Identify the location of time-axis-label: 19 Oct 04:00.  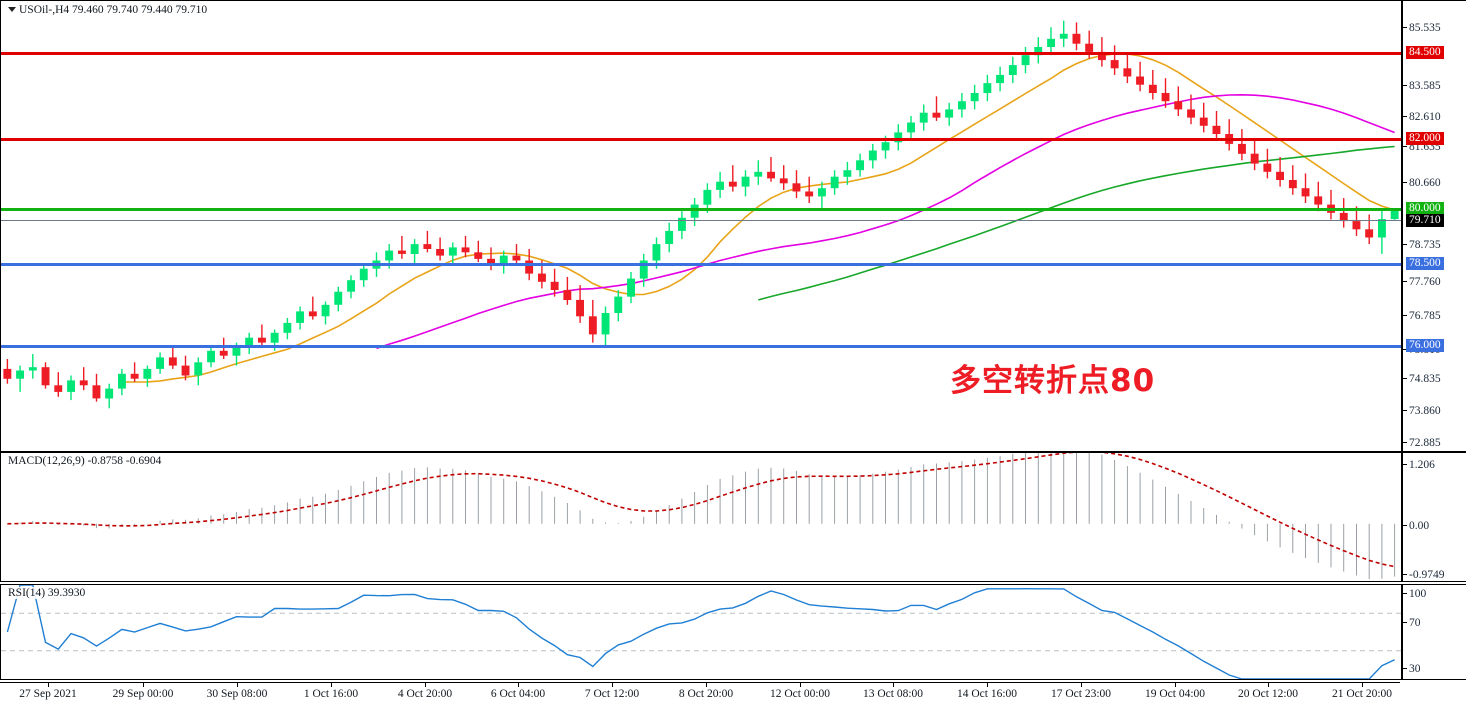
(1175, 694).